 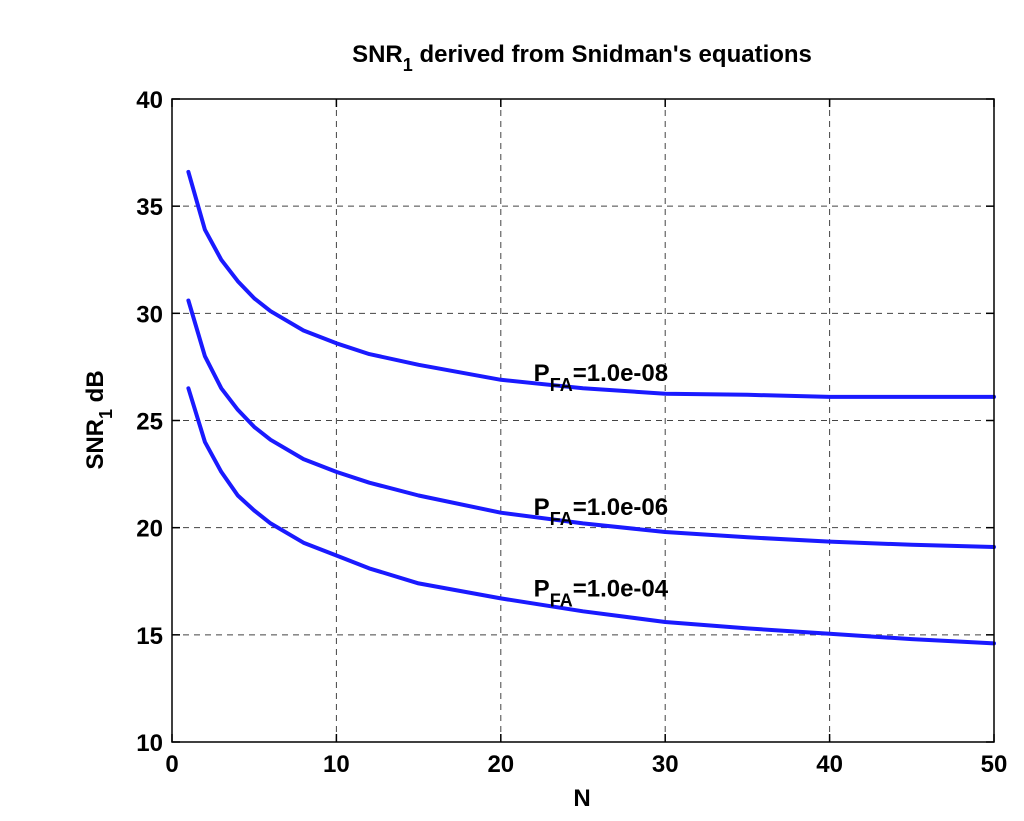 I want to click on chart-title-text: derived from Snidman's equations, so click(x=615, y=54).